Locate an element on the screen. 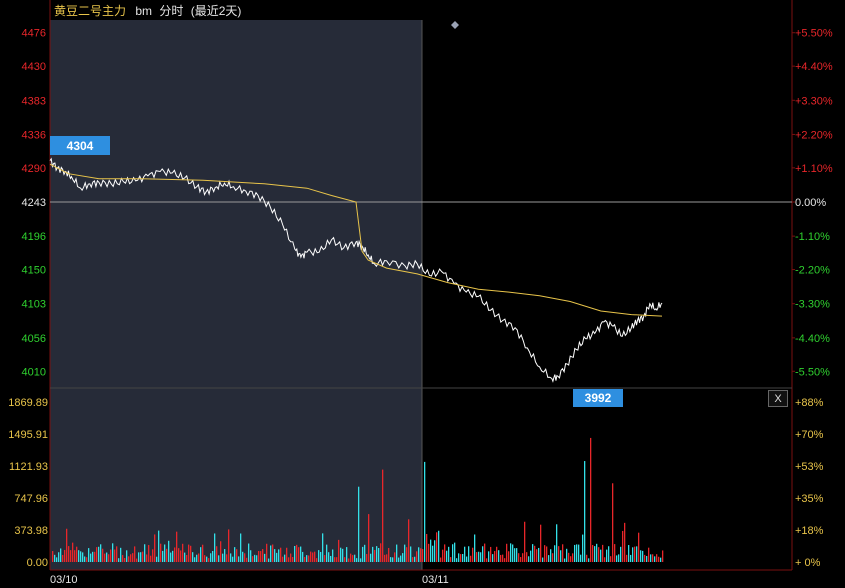 This screenshot has height=588, width=845. volume-tick-label: 747.96 is located at coordinates (31, 499).